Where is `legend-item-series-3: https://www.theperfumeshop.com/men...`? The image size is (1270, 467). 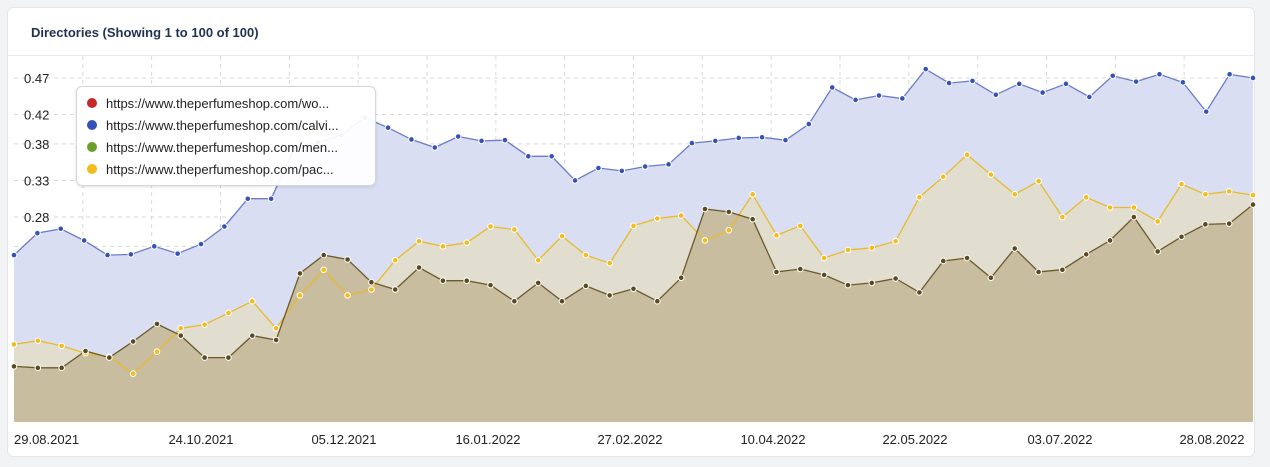 legend-item-series-3: https://www.theperfumeshop.com/men... is located at coordinates (230, 147).